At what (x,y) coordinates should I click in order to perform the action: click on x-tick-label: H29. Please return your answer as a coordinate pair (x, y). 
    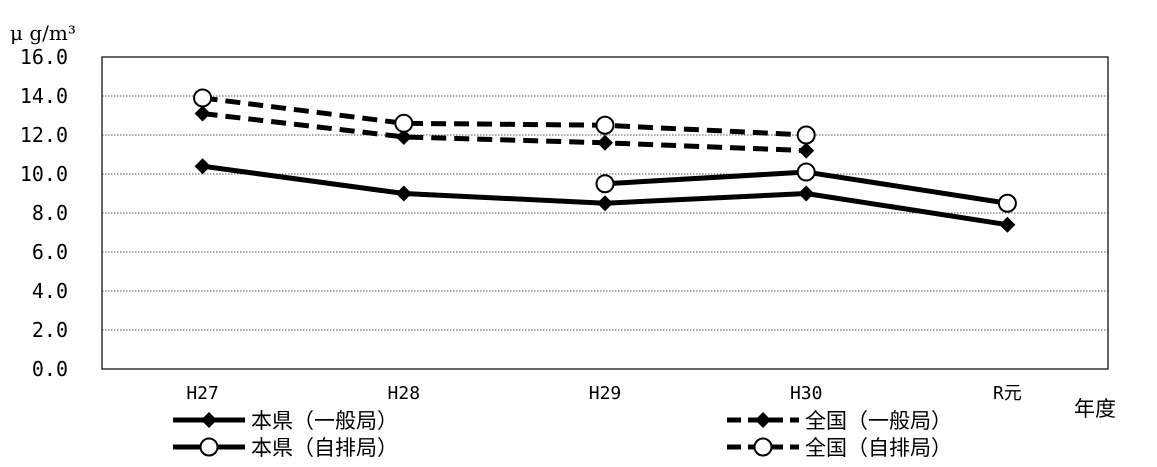
    Looking at the image, I should click on (605, 393).